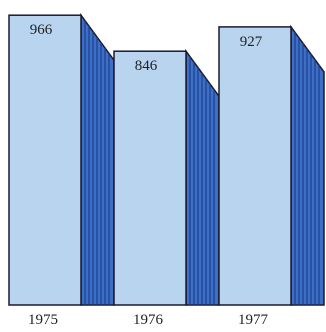  What do you see at coordinates (146, 66) in the screenshot?
I see `data-label: 846` at bounding box center [146, 66].